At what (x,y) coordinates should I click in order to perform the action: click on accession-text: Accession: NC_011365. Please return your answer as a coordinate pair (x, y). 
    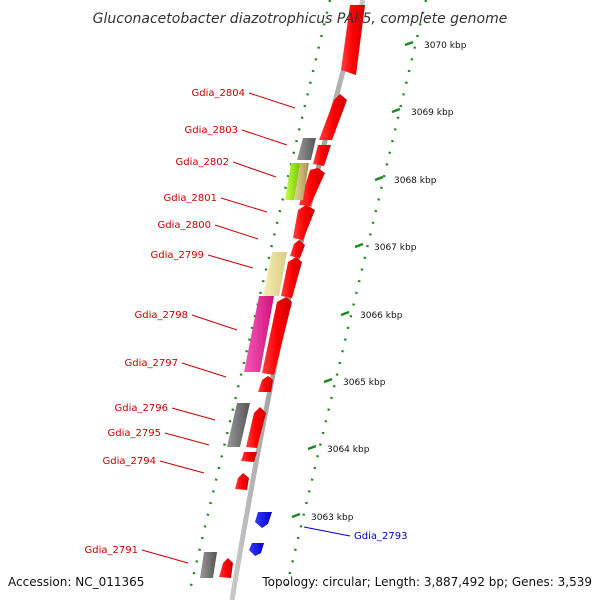
    Looking at the image, I should click on (76, 582).